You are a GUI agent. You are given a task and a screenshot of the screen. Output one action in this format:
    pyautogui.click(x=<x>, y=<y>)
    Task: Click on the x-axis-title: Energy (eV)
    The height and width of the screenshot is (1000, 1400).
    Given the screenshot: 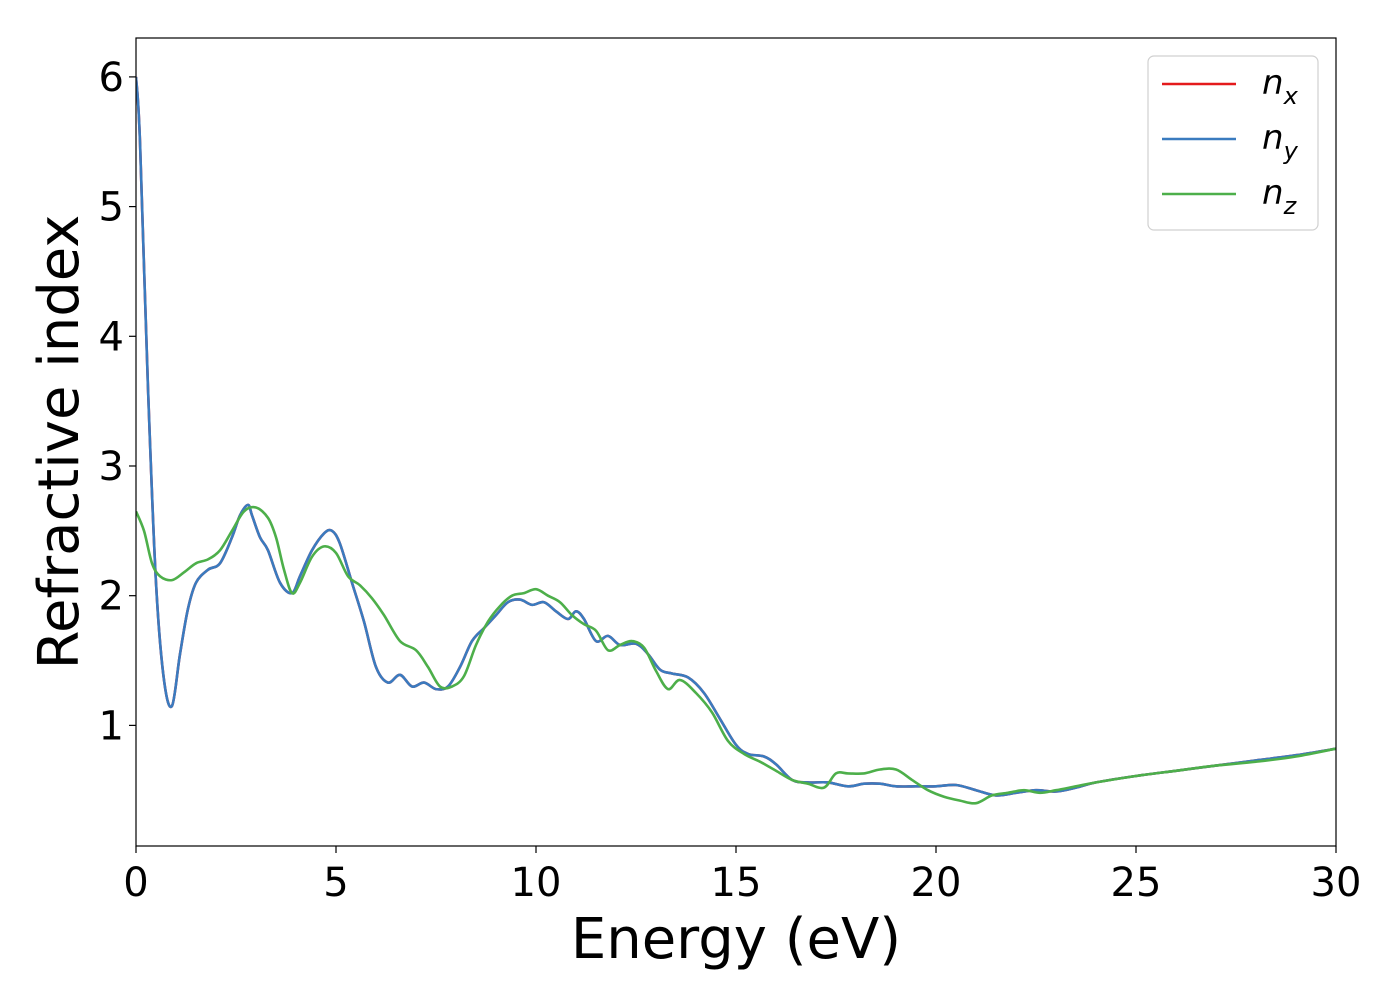 What is the action you would take?
    pyautogui.click(x=736, y=939)
    